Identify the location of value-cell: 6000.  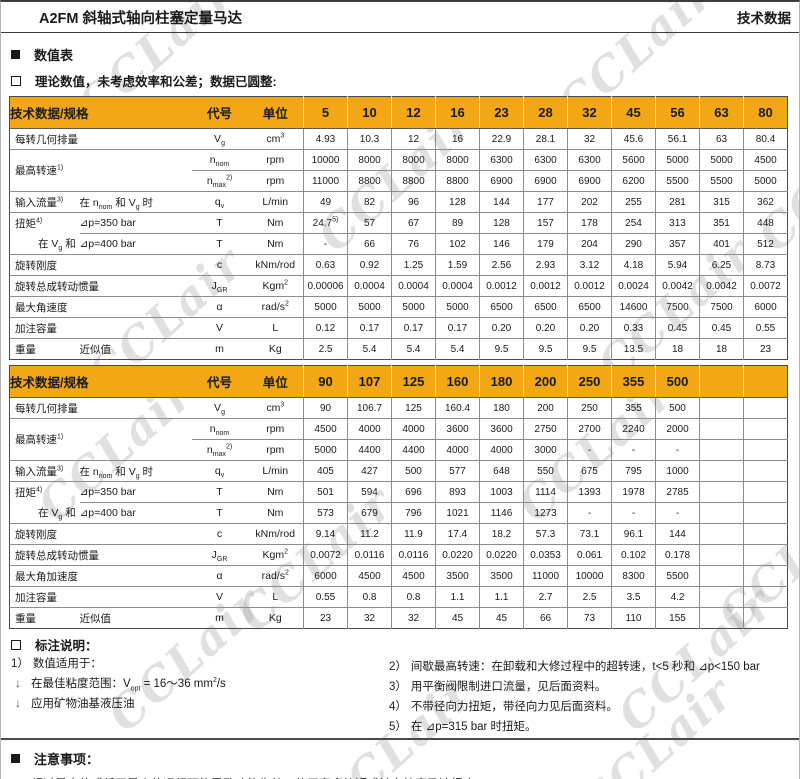
(765, 307).